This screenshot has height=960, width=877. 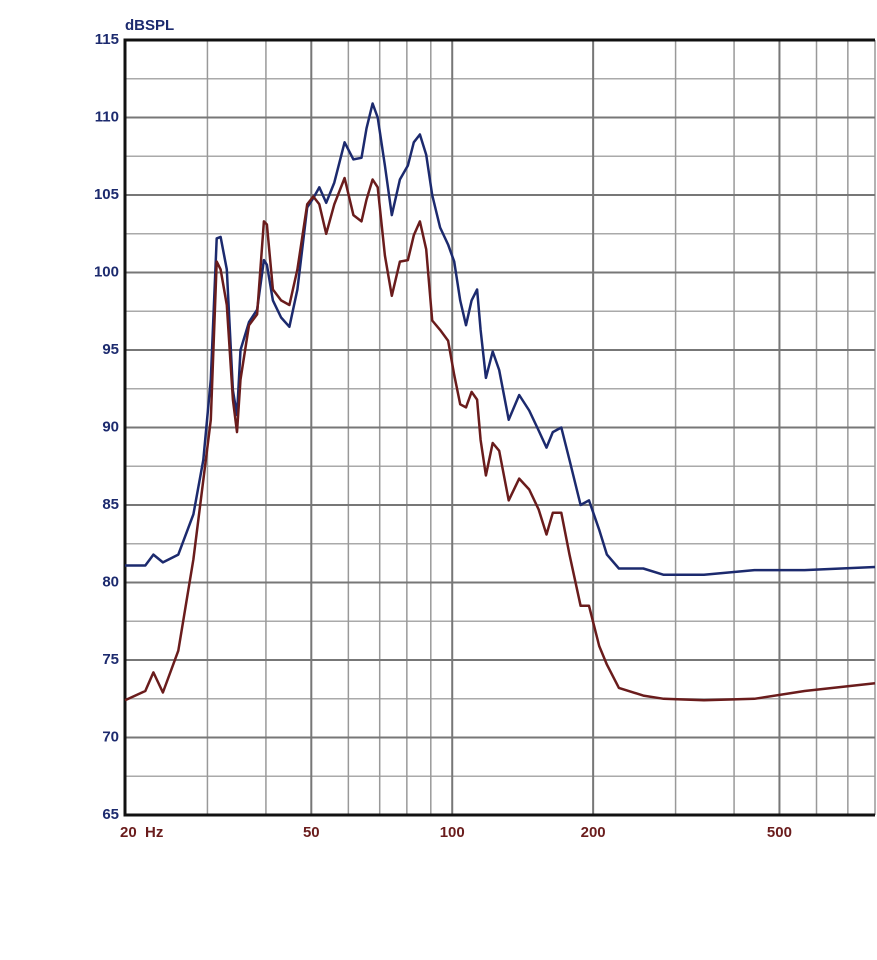 I want to click on y-tick-label: 110, so click(x=107, y=116).